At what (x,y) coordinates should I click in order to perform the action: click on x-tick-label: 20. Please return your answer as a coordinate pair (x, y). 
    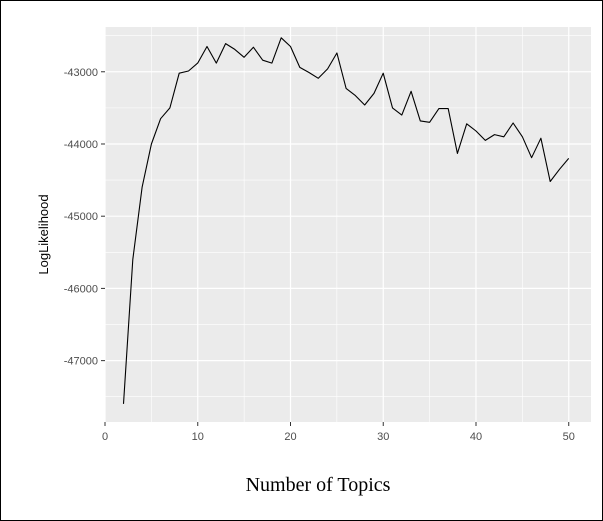
    Looking at the image, I should click on (290, 437).